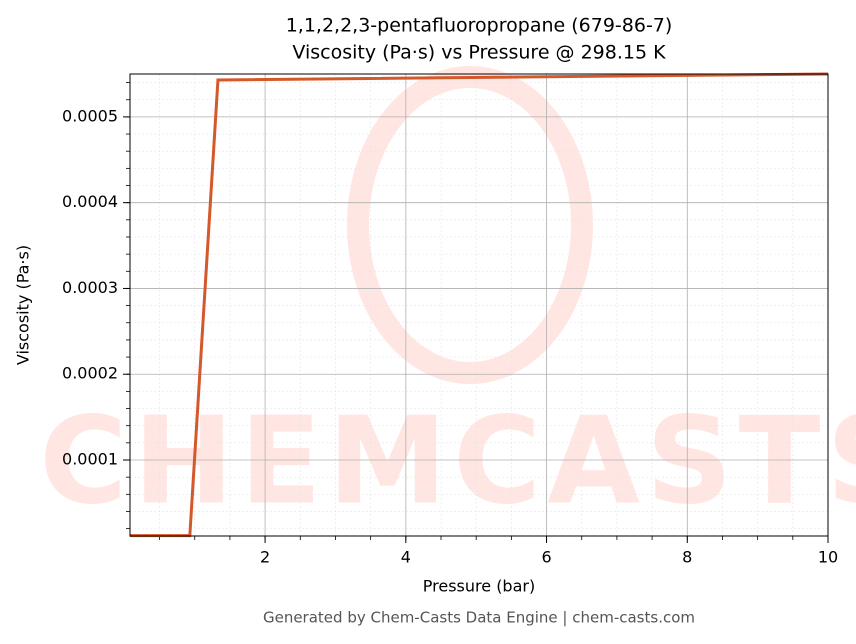 The image size is (856, 644). Describe the element at coordinates (479, 53) in the screenshot. I see `chart-subtitle: Viscosity (Pa·s) vs Pressure @ 298.15 K` at that location.